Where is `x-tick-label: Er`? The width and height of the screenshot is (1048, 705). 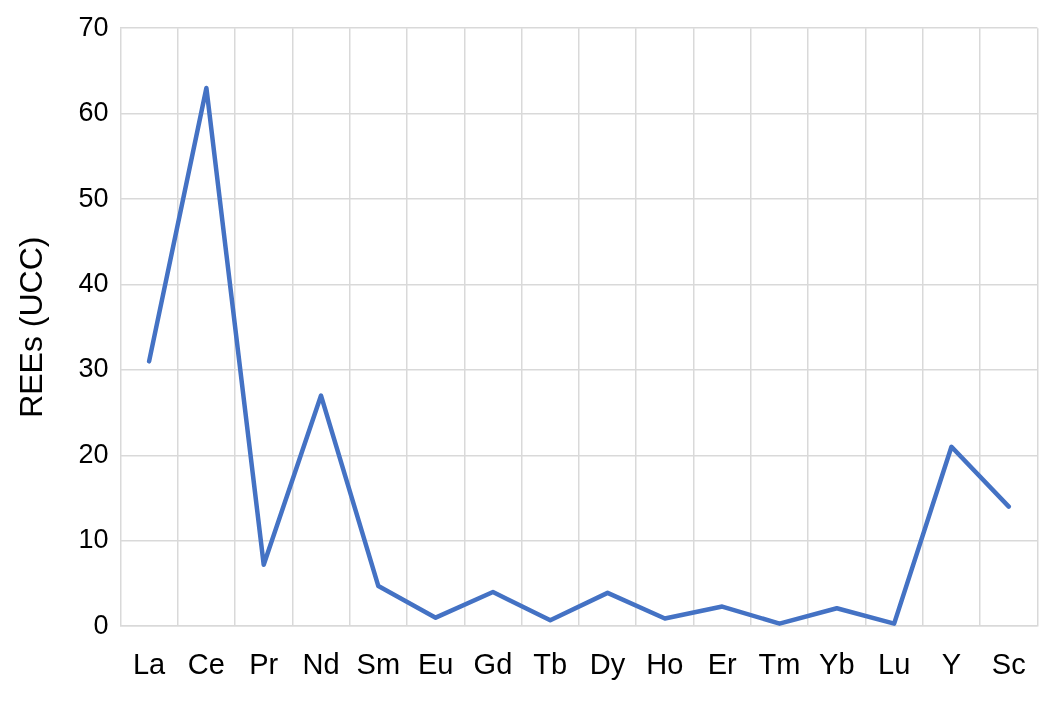
x-tick-label: Er is located at coordinates (722, 663).